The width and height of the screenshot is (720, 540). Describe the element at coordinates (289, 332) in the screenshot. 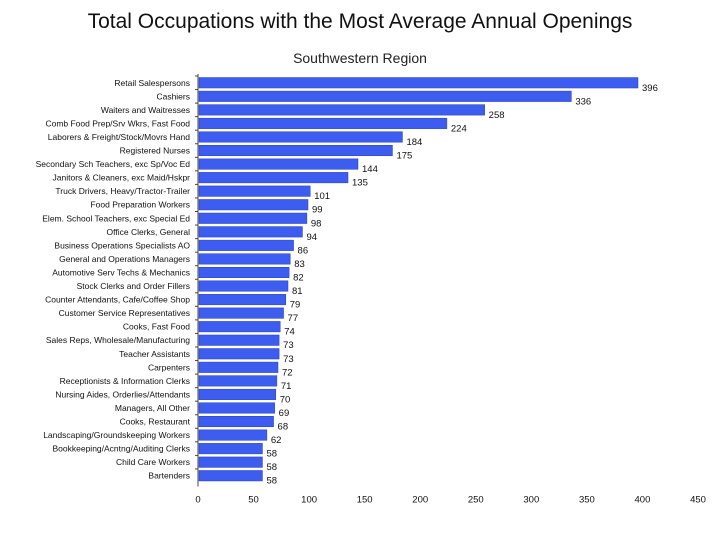

I see `data-label: 74` at that location.